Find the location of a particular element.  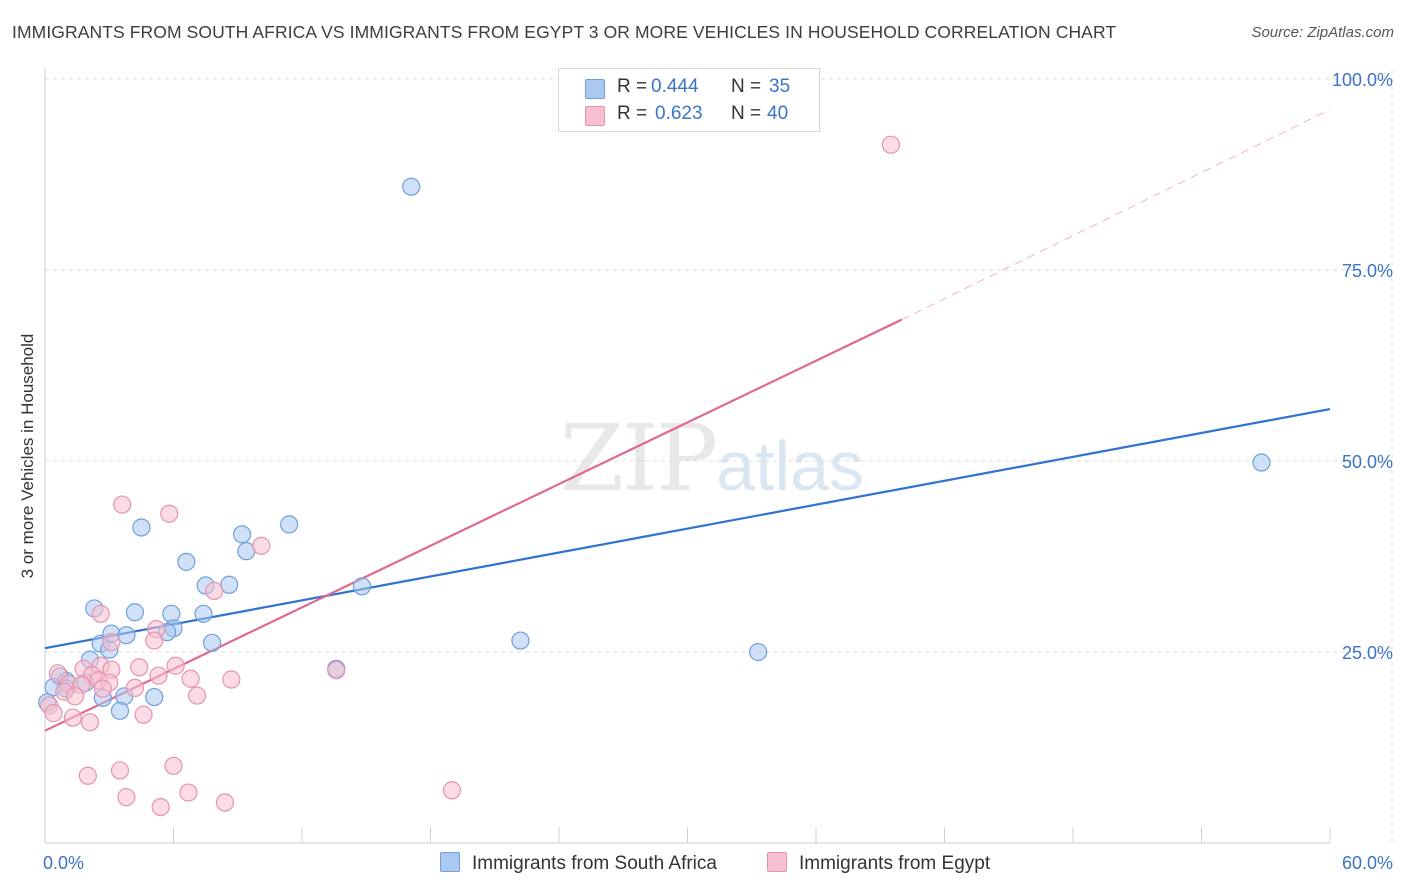

stats-r-value: 0.623 is located at coordinates (679, 113).